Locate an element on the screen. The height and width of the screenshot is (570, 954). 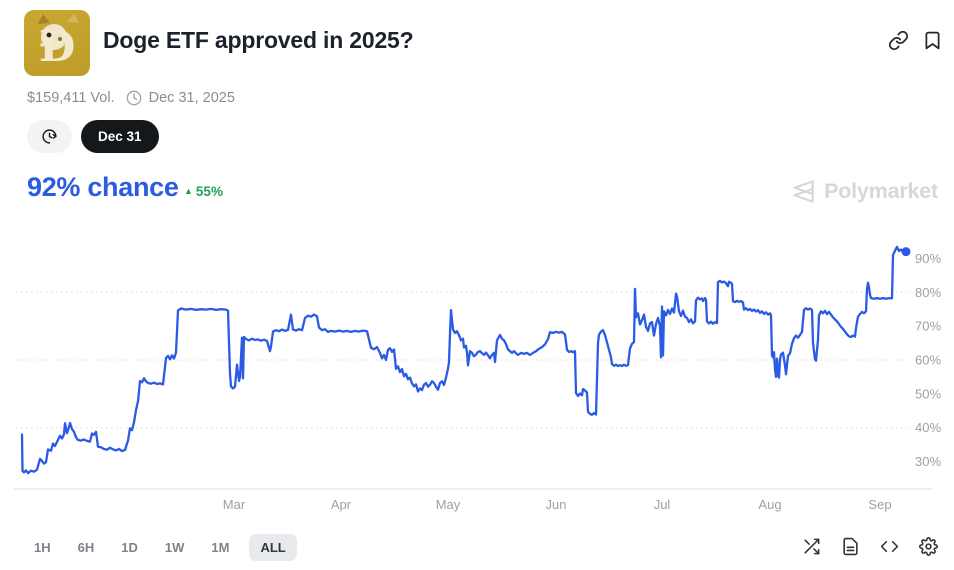
market-meta: $159,411 Vol. Dec 31, 2025 is located at coordinates (131, 98).